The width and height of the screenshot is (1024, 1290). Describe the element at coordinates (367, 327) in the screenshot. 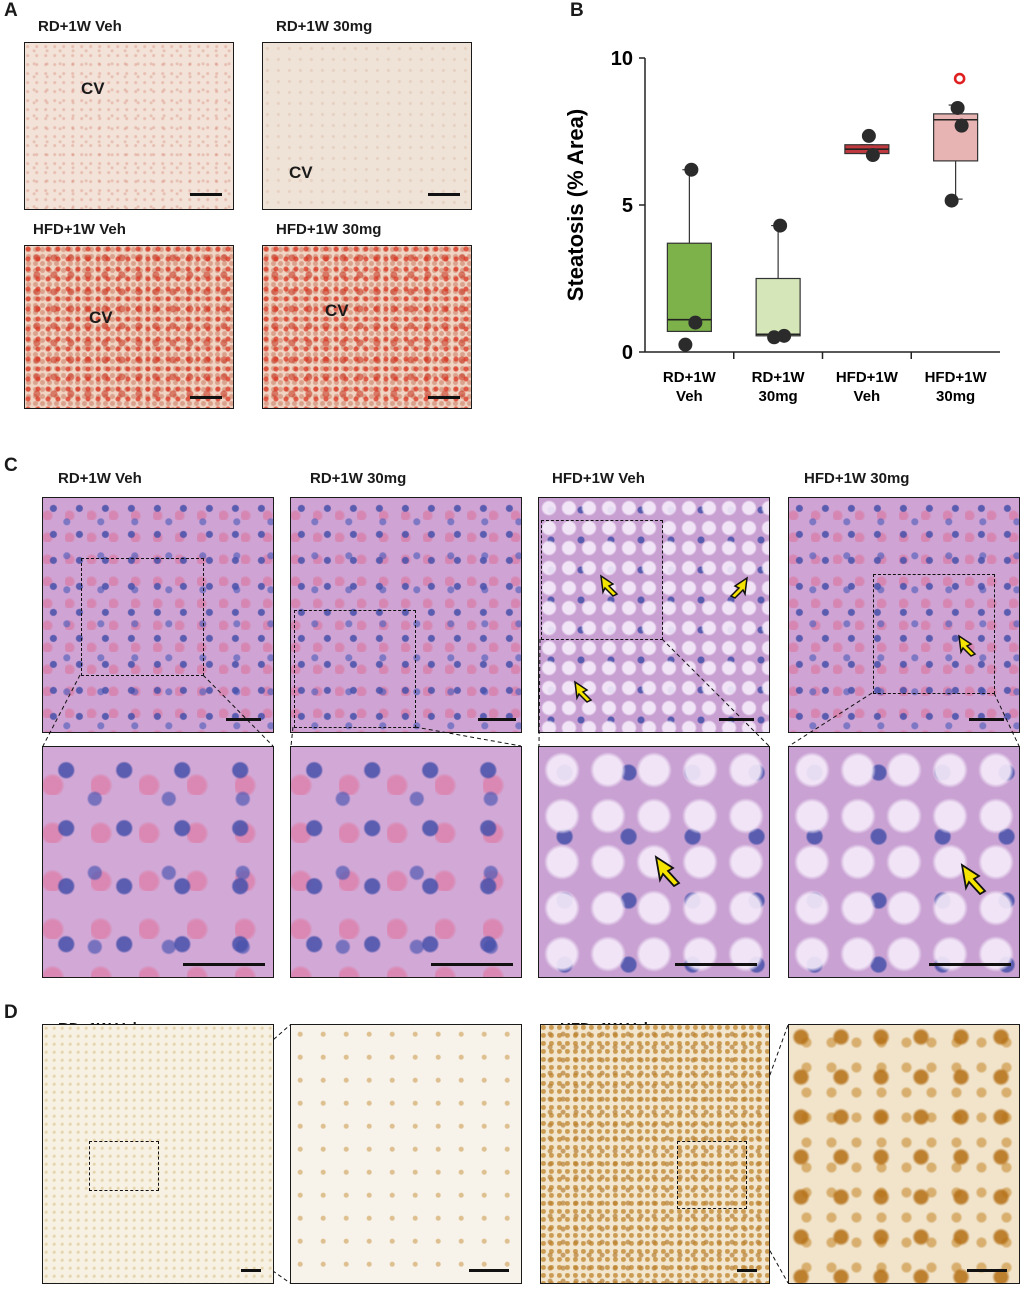

I see `oro-image-hfd-30mg: CV` at that location.